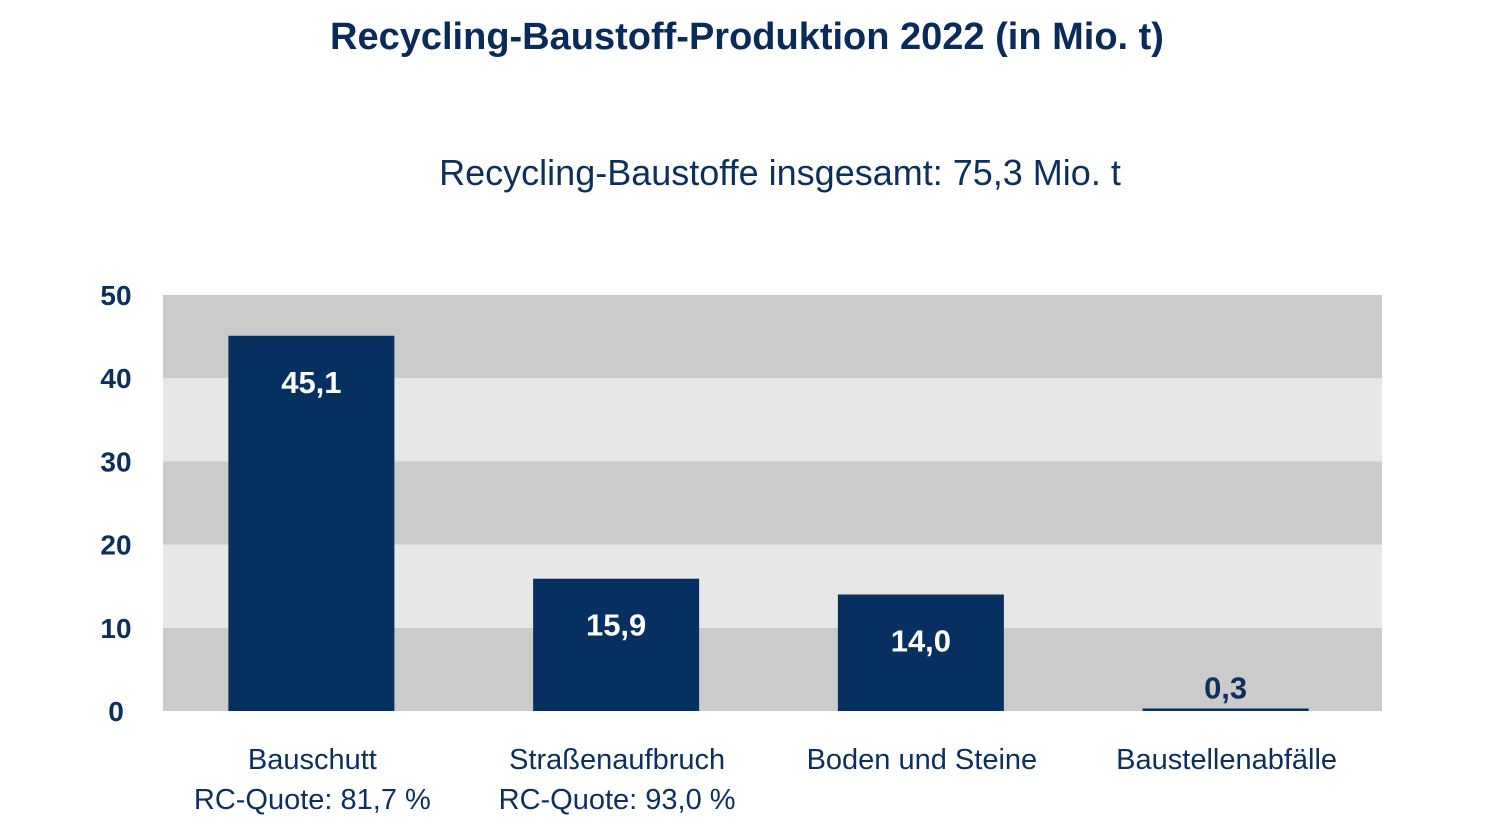 Image resolution: width=1494 pixels, height=840 pixels. What do you see at coordinates (115, 545) in the screenshot?
I see `y-tick-label: 20` at bounding box center [115, 545].